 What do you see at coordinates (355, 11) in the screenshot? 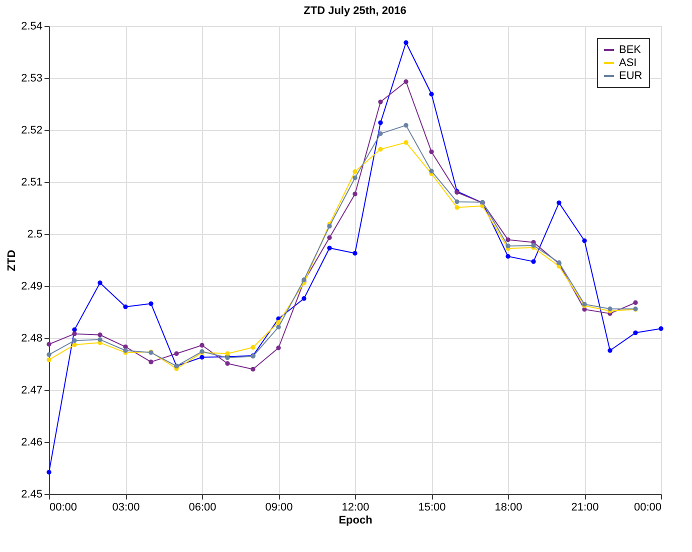
I see `chart-title: ZTD July 25th, 2016` at bounding box center [355, 11].